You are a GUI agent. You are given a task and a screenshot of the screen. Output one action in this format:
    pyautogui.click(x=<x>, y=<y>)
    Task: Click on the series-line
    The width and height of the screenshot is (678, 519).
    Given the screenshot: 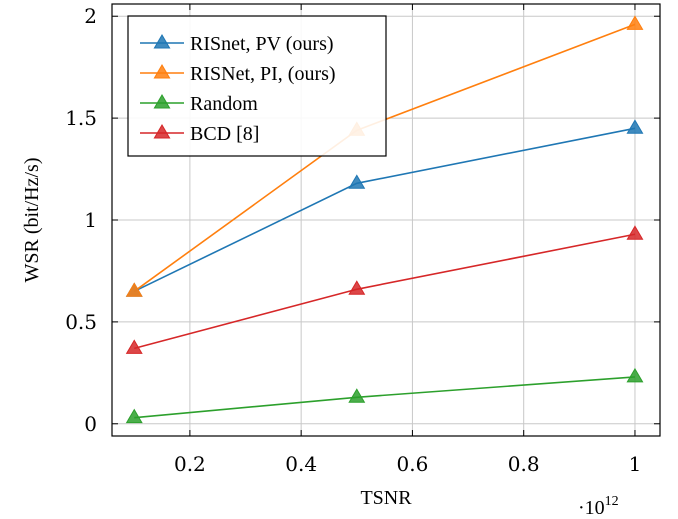 What is the action you would take?
    pyautogui.click(x=385, y=397)
    